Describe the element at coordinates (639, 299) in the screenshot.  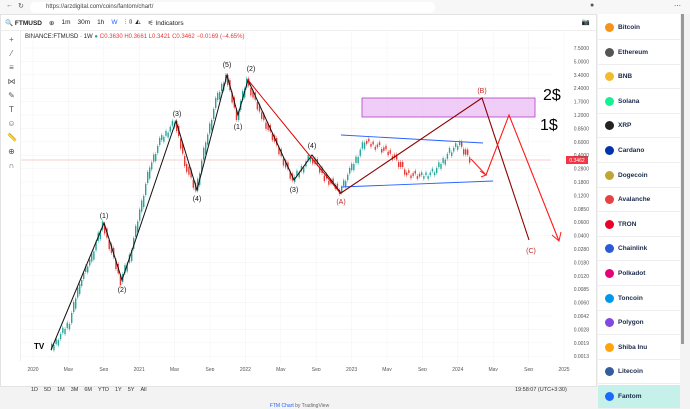
I see `coin-item-toncoin: Toncoin` at that location.